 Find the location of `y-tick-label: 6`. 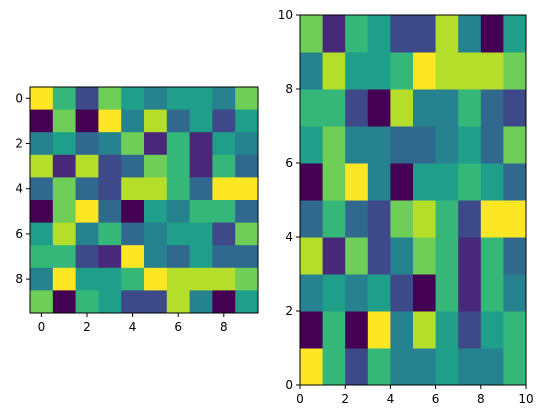

y-tick-label: 6 is located at coordinates (19, 234).